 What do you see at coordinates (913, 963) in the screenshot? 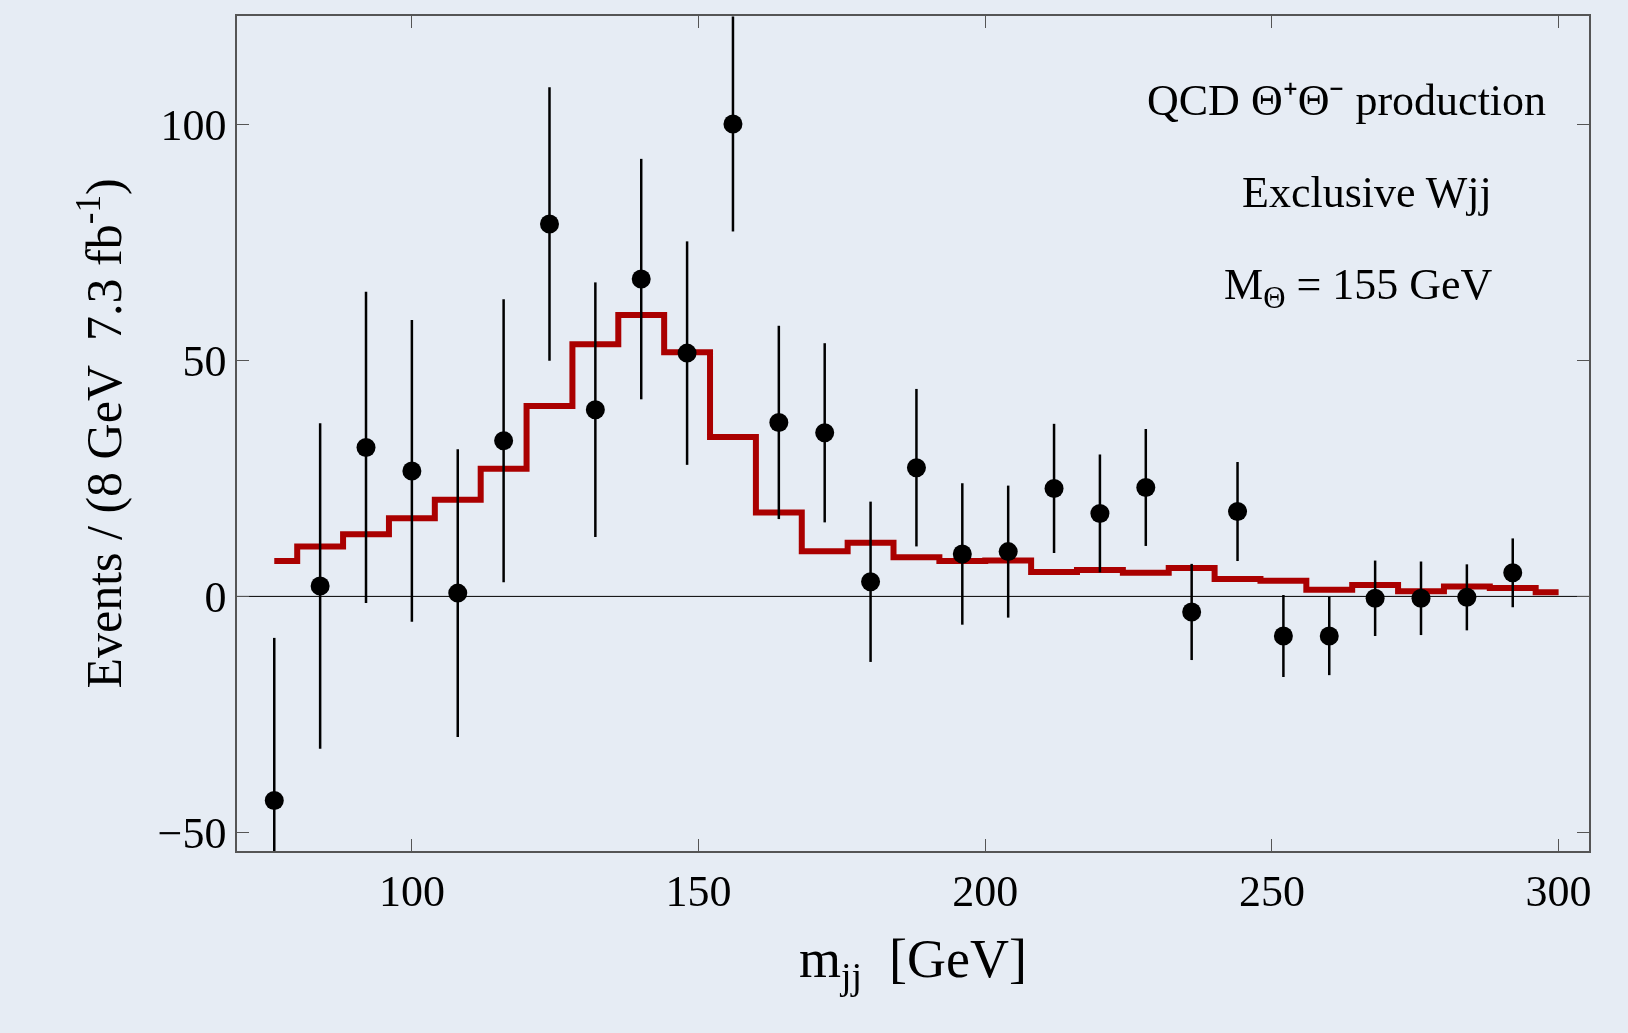
I see `x-axis-title: m$_{jj}$ [GeV]` at bounding box center [913, 963].